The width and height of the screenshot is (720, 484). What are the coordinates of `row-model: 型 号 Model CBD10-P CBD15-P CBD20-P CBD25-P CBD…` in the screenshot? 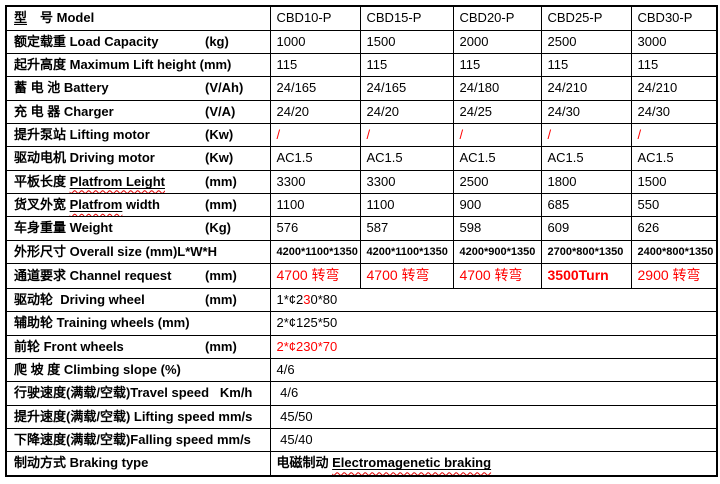 It's located at (361, 18).